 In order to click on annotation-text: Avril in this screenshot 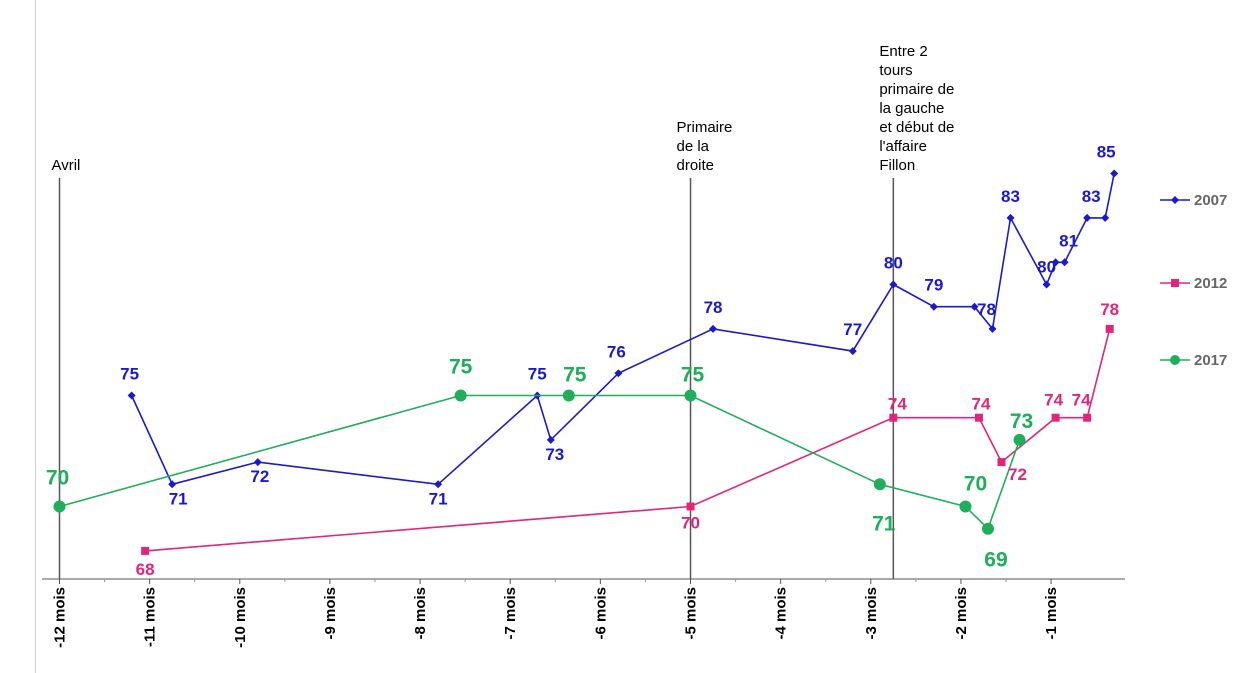, I will do `click(66, 165)`.